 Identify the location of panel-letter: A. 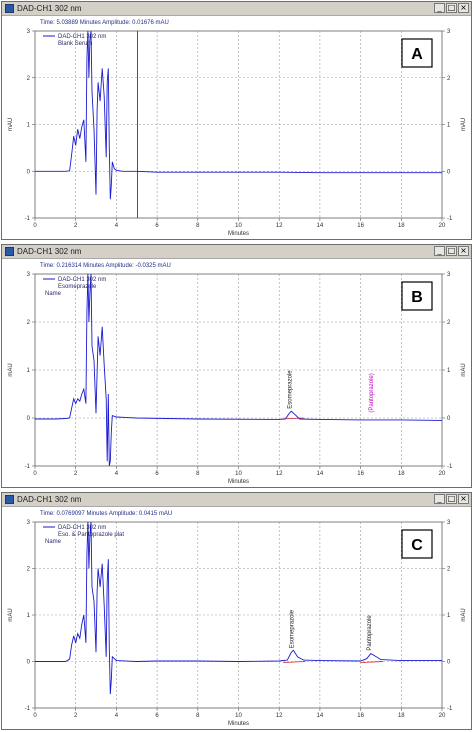
(417, 54).